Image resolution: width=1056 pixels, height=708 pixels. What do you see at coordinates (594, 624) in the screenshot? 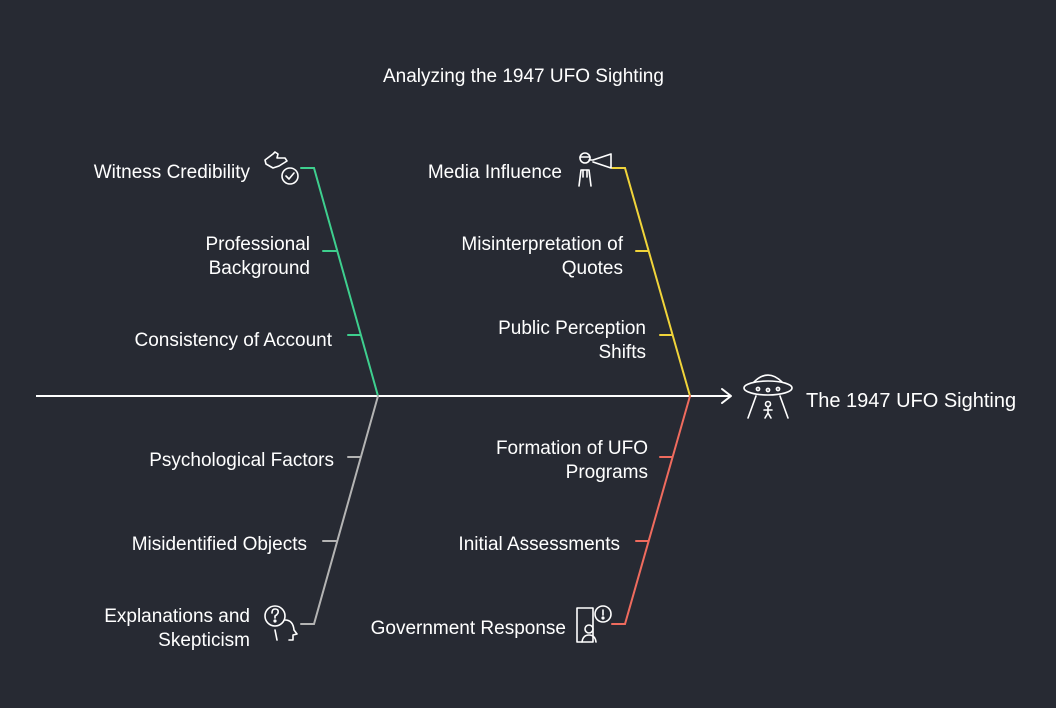
I see `document-alert-icon` at bounding box center [594, 624].